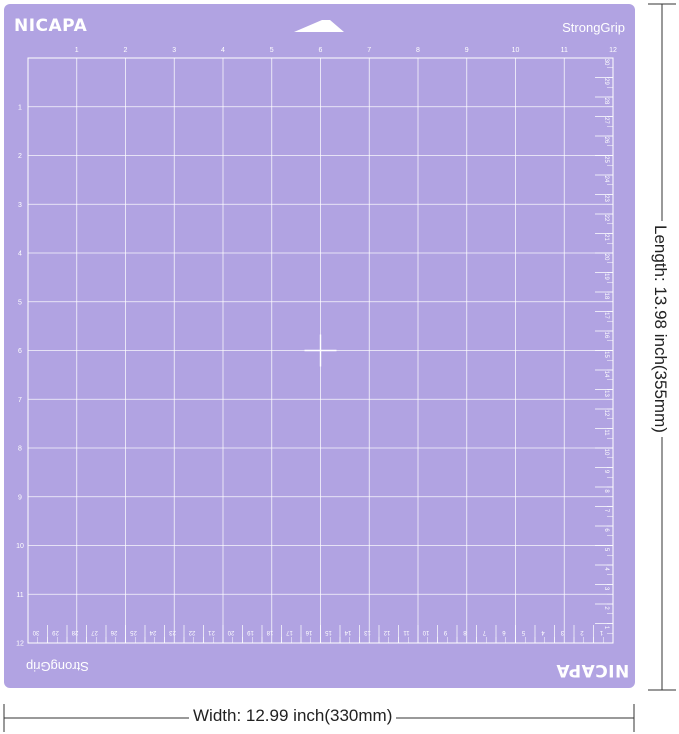 The width and height of the screenshot is (679, 734). Describe the element at coordinates (606, 628) in the screenshot. I see `right-ruler-cm-label: 1` at that location.